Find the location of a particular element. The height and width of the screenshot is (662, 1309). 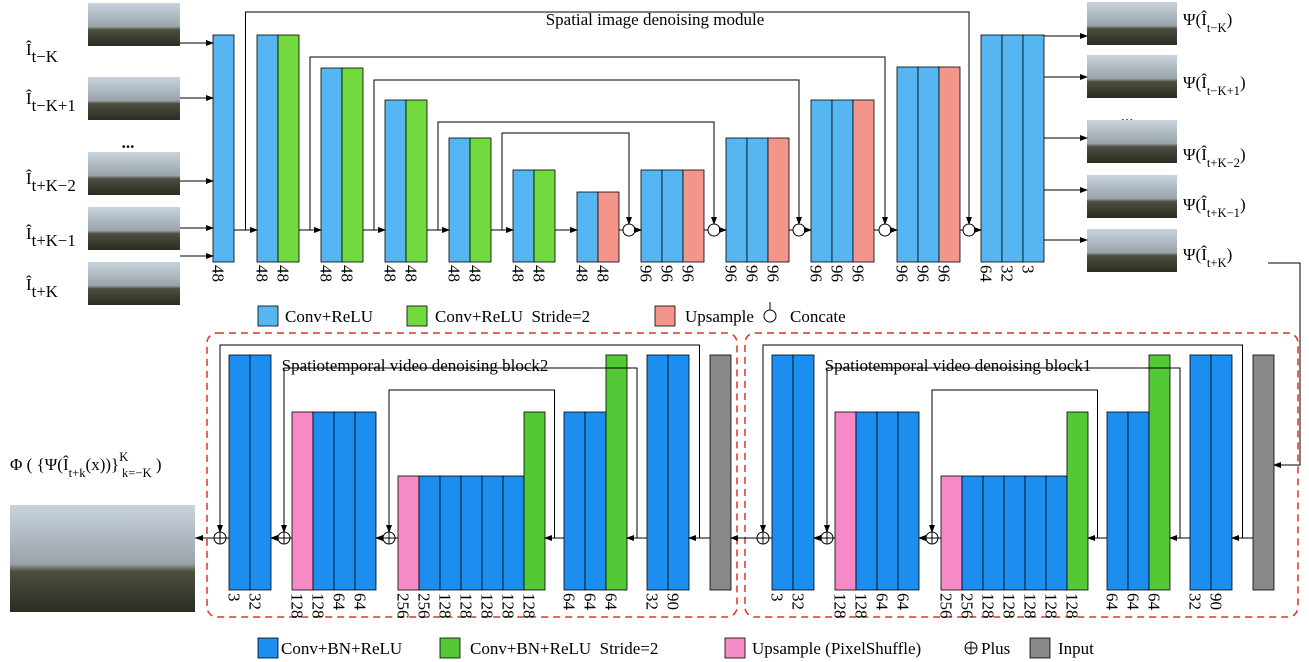

math-label: Ψ(Ît−K+1) is located at coordinates (1214, 85).